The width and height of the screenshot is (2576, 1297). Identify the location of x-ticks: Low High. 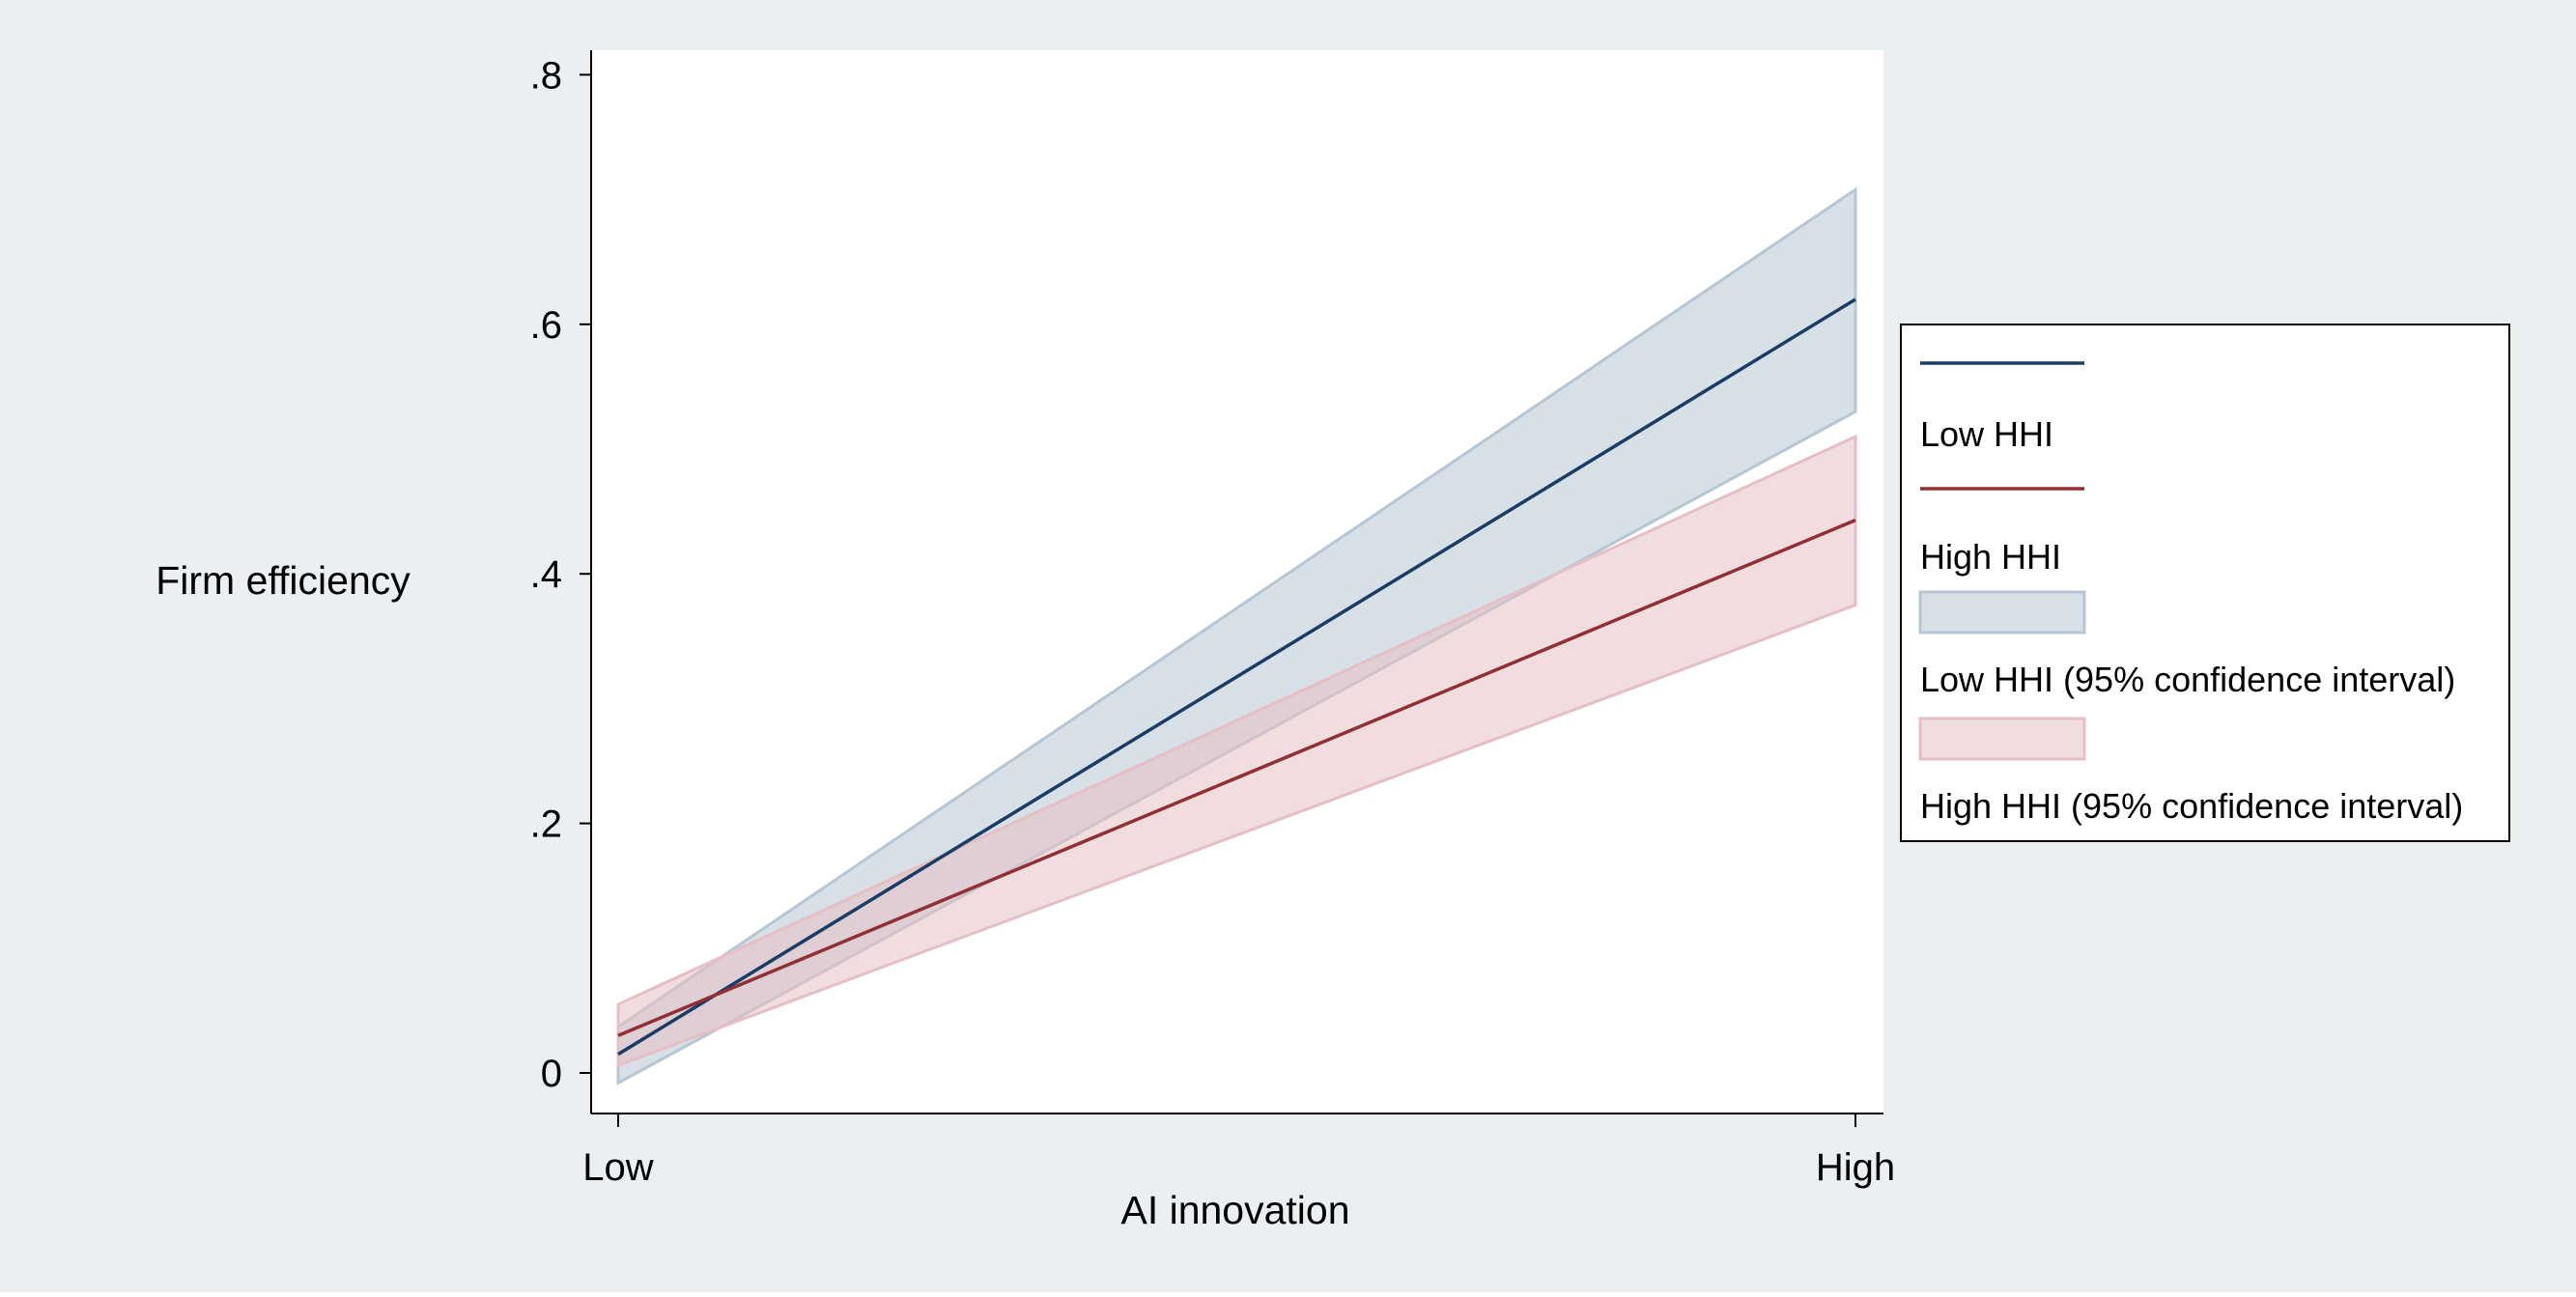
(1238, 1151).